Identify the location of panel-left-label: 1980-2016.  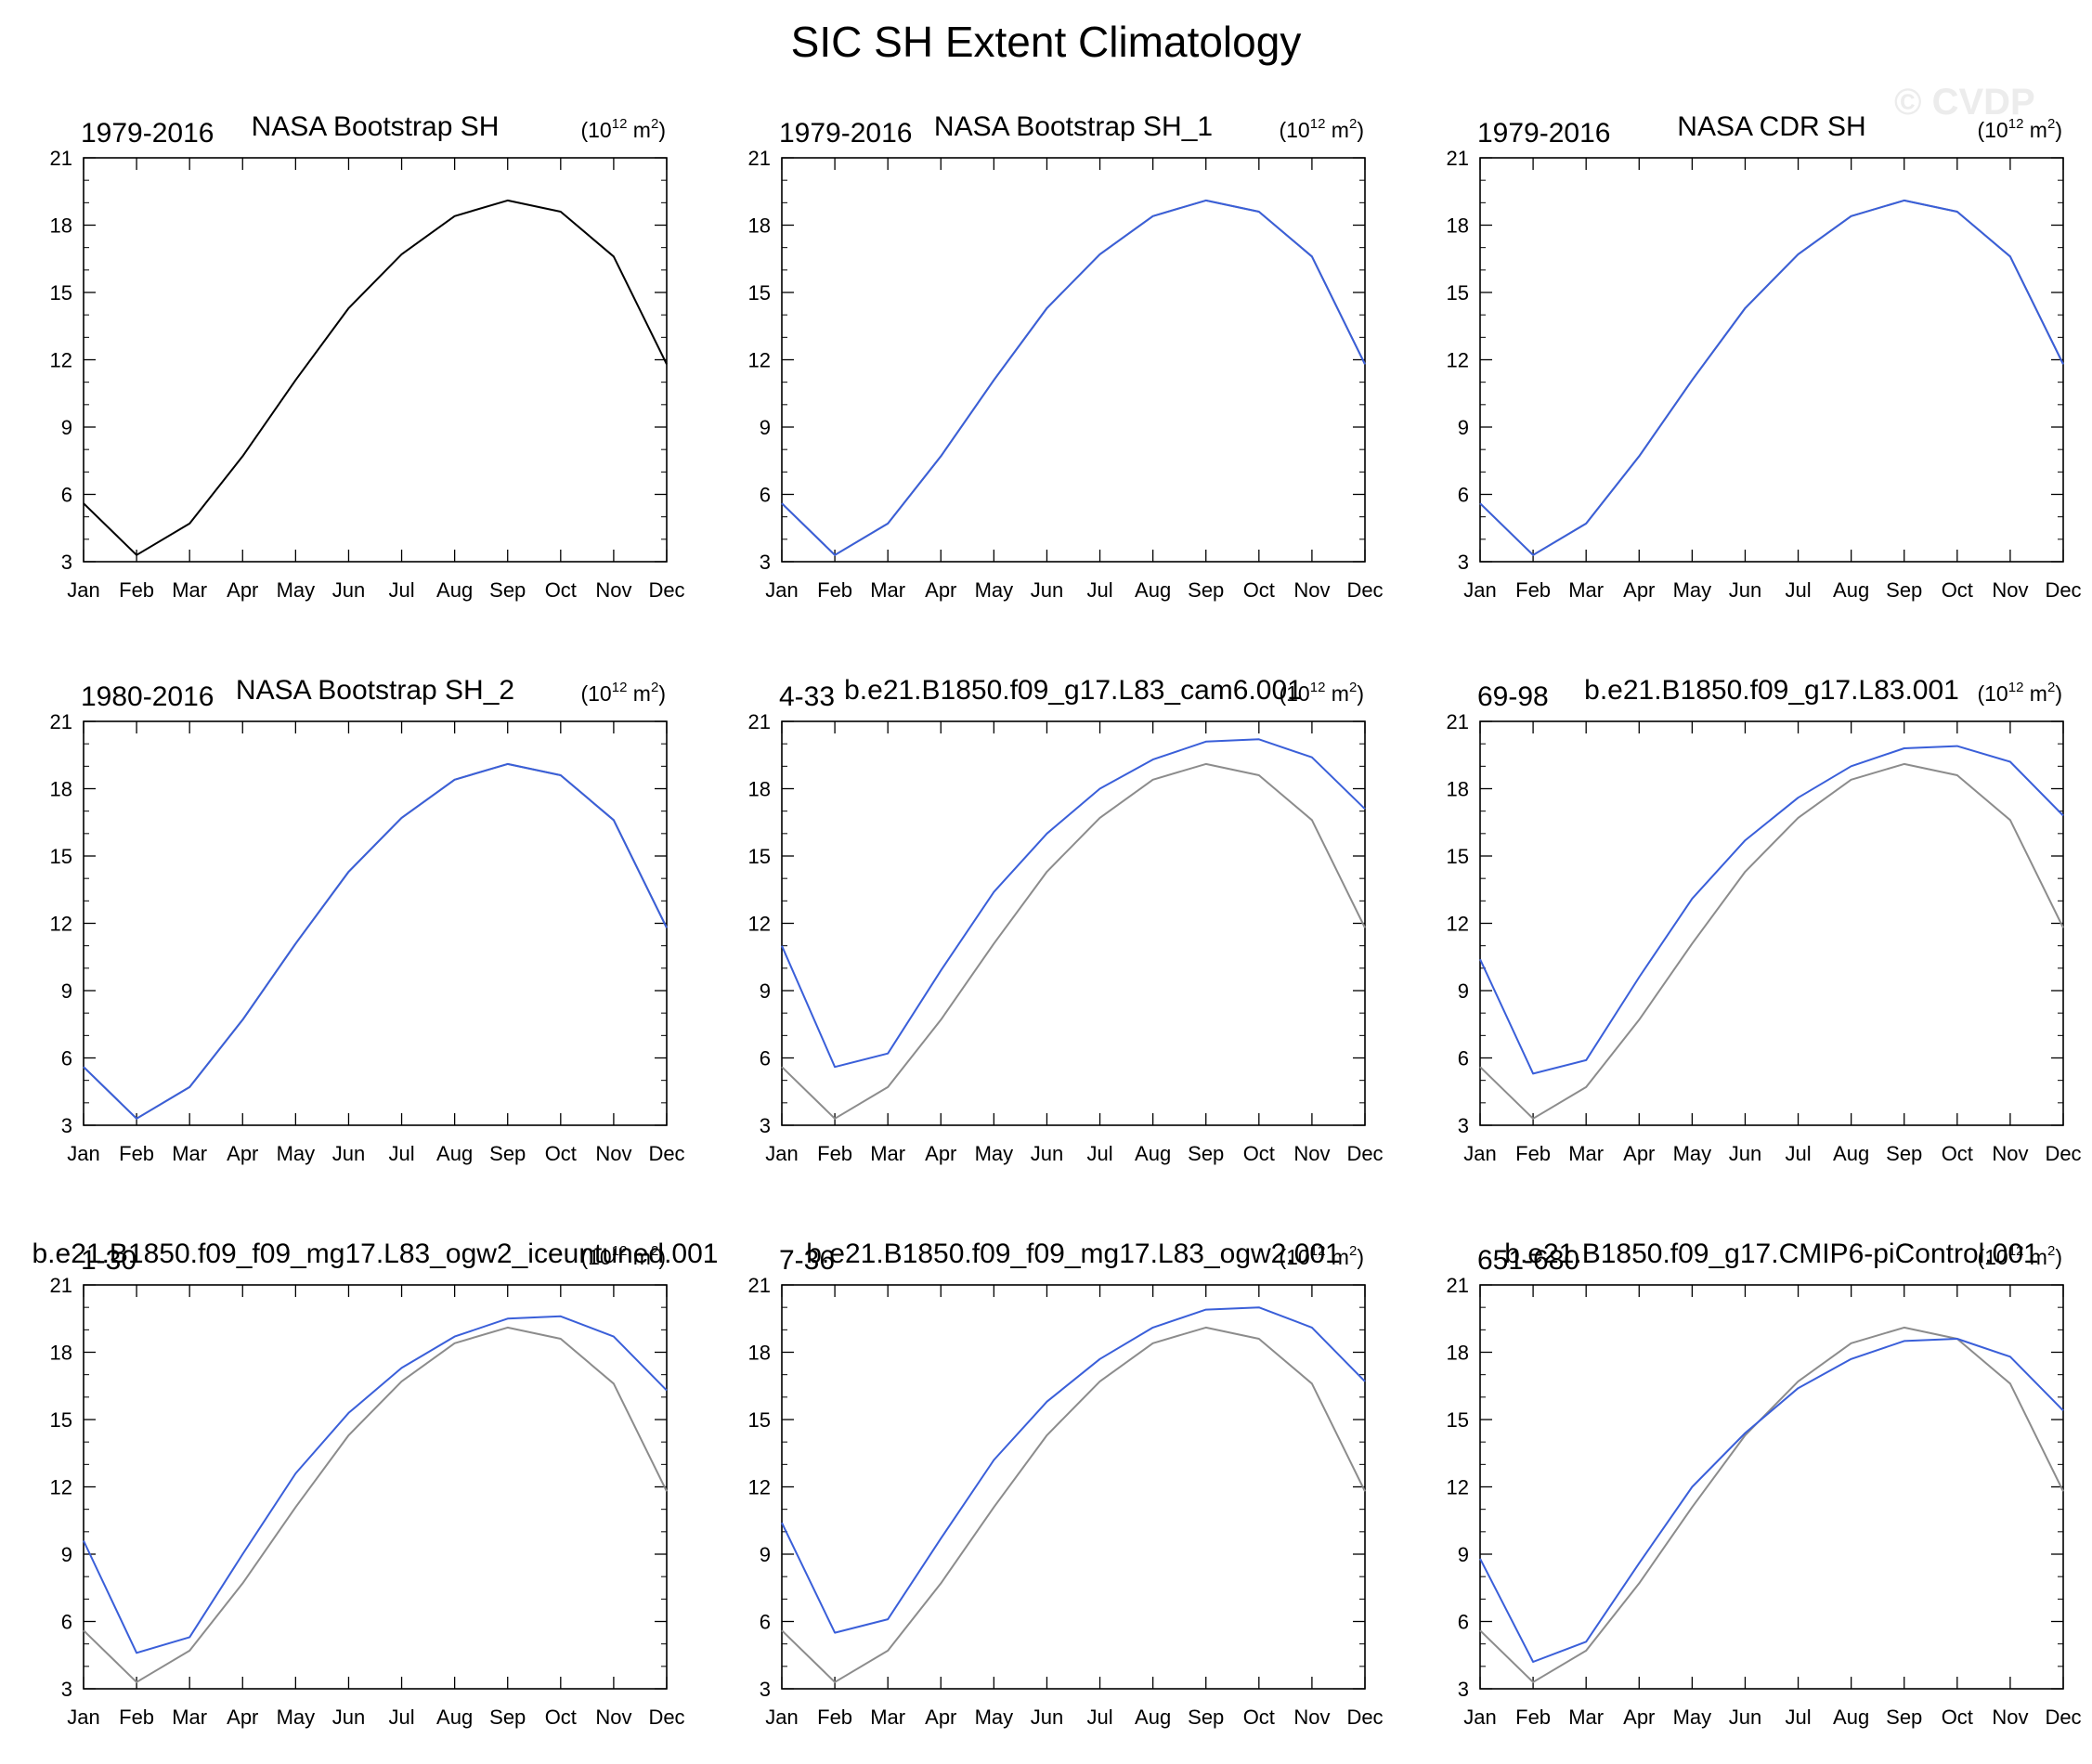
(147, 696).